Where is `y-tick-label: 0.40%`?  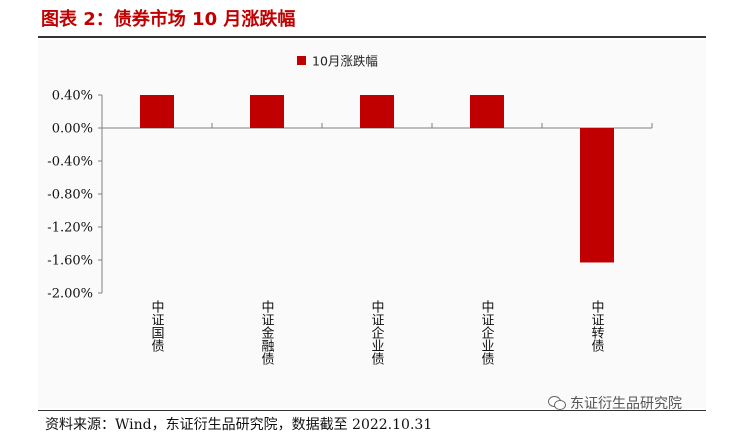
y-tick-label: 0.40% is located at coordinates (72, 96).